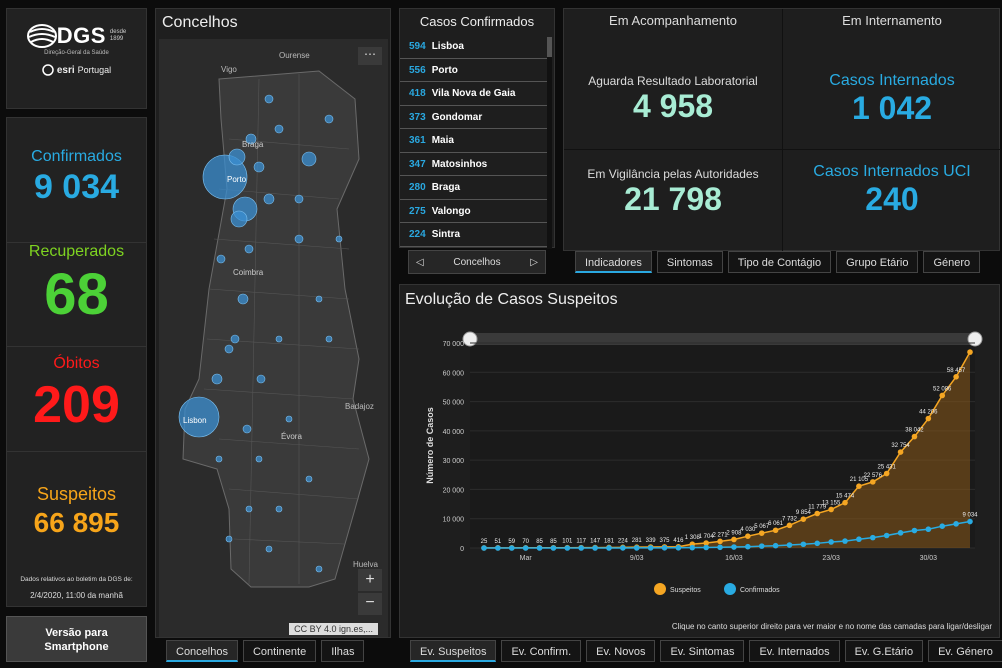 The height and width of the screenshot is (668, 1002). Describe the element at coordinates (760, 590) in the screenshot. I see `legend-label: Confirmados` at that location.